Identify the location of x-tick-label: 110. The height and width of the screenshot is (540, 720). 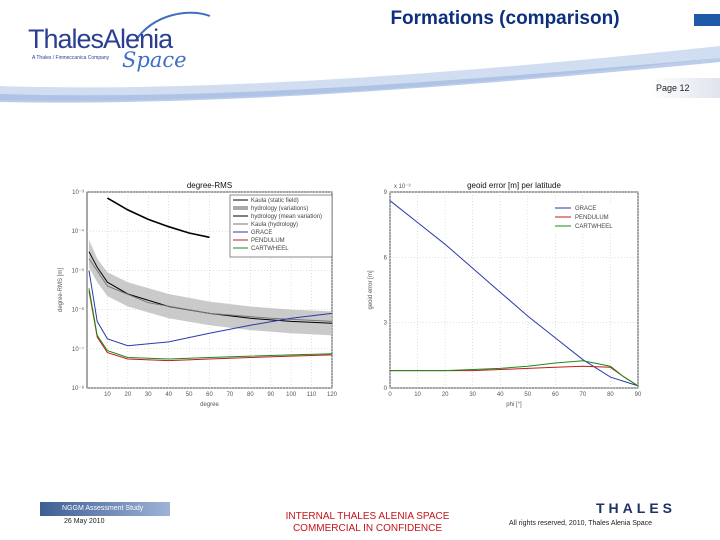
(312, 395).